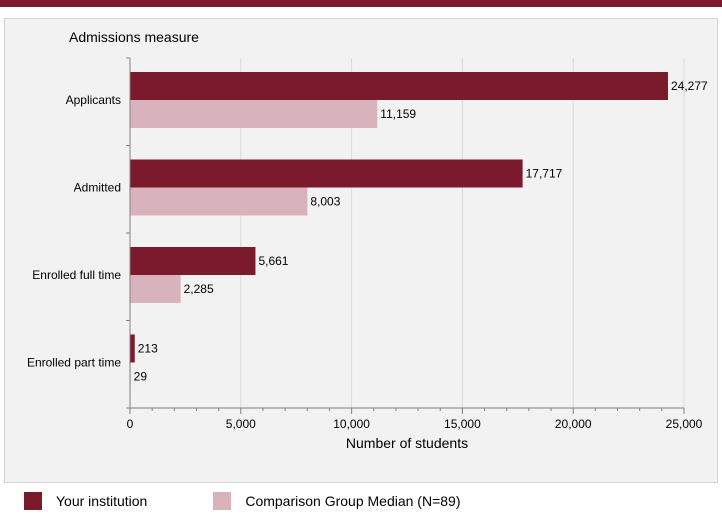  What do you see at coordinates (351, 424) in the screenshot?
I see `x-tick-label: 10,000` at bounding box center [351, 424].